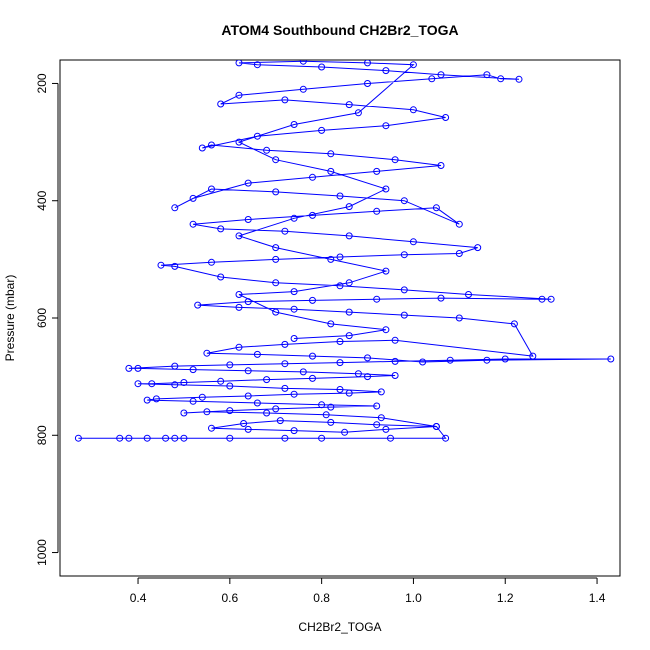 The image size is (650, 650). I want to click on y-tick-label: 600, so click(42, 318).